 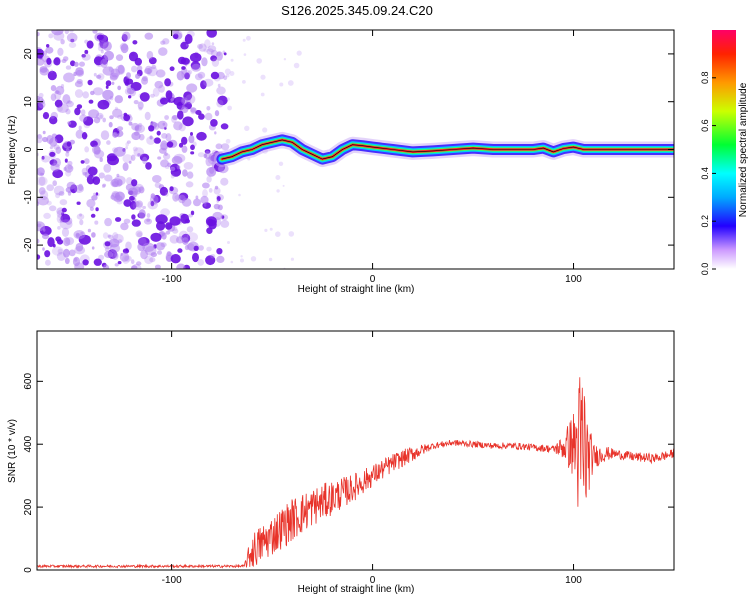 What do you see at coordinates (443, 149) in the screenshot?
I see `spectral-ridge-layer` at bounding box center [443, 149].